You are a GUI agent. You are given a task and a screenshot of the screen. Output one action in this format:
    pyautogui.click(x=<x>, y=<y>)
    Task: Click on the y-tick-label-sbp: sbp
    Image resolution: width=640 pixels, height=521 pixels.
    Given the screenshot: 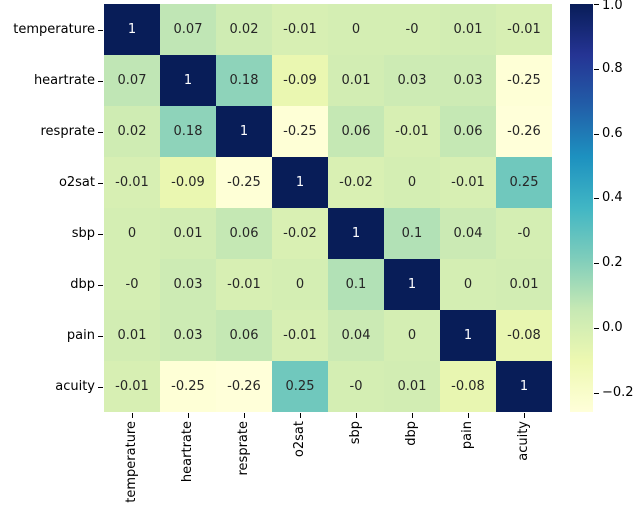 What is the action you would take?
    pyautogui.click(x=83, y=233)
    